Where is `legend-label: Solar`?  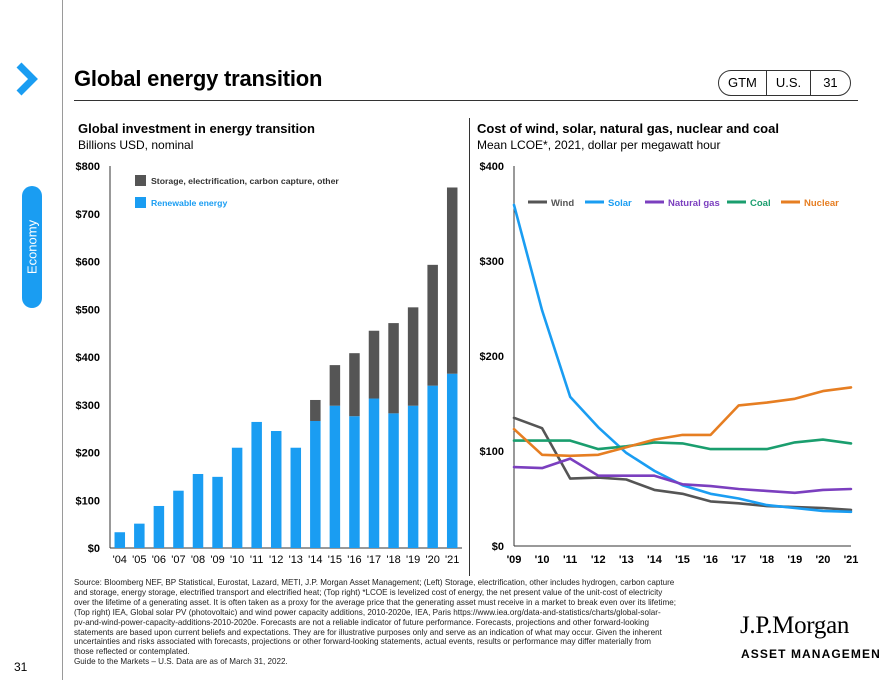 legend-label: Solar is located at coordinates (620, 203).